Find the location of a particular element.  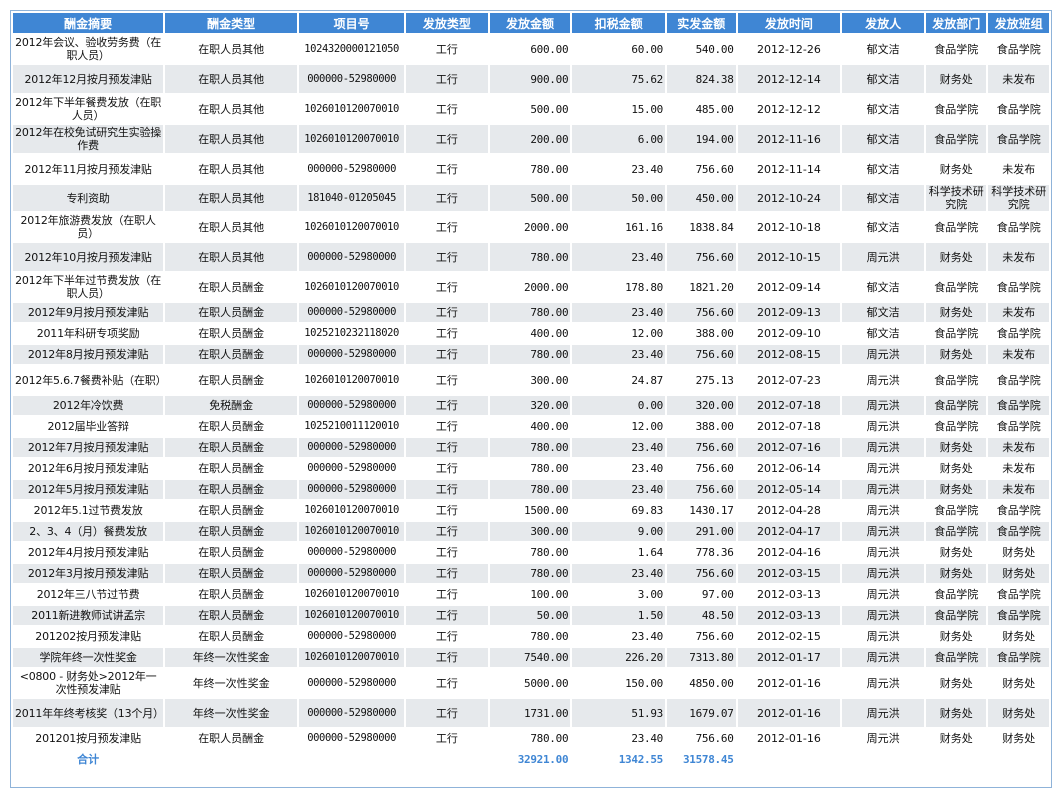

cell-tax: 50.00 is located at coordinates (618, 198).